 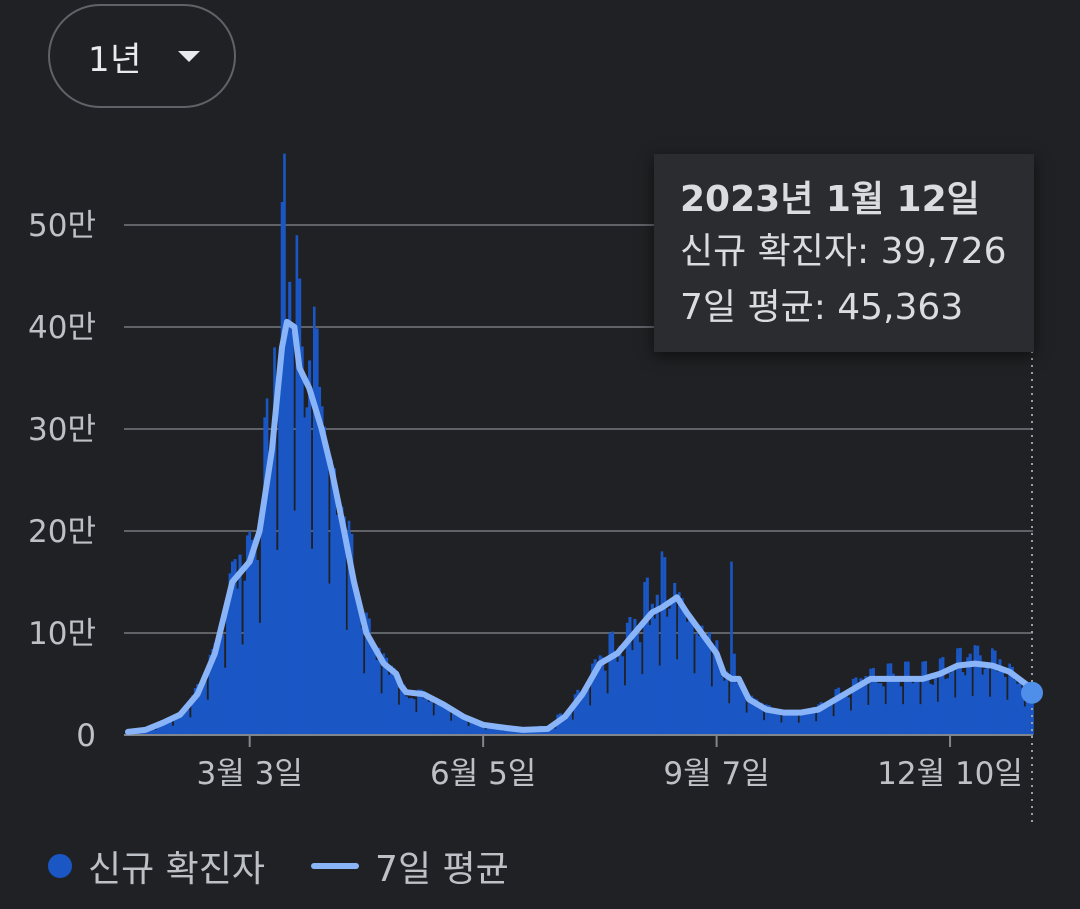 What do you see at coordinates (142, 56) in the screenshot?
I see `time-range-dropdown: 1년` at bounding box center [142, 56].